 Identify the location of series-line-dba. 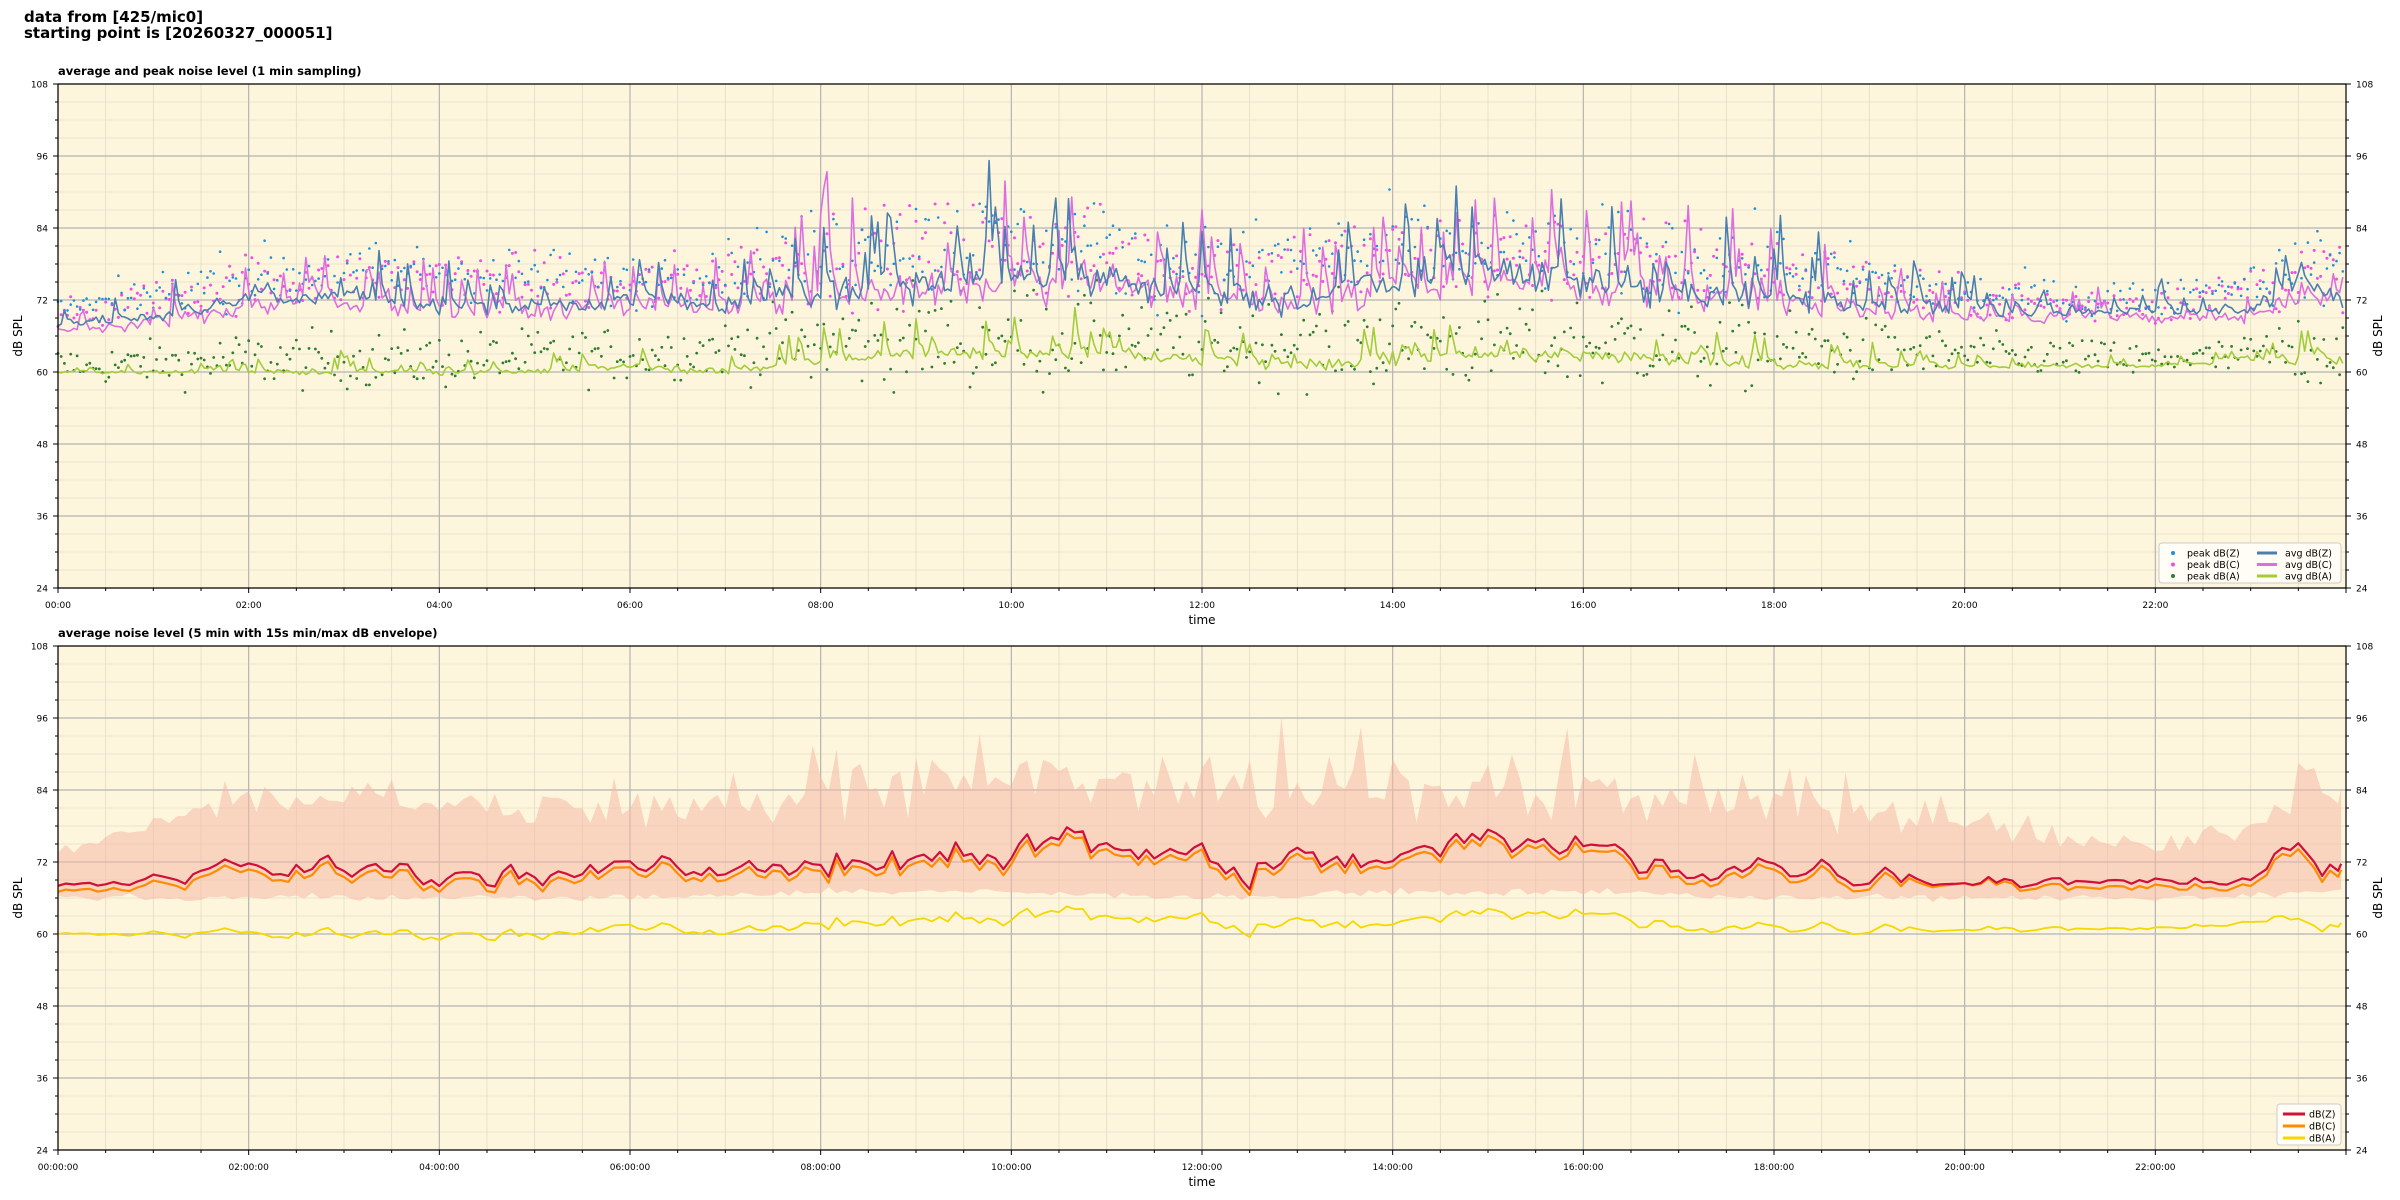
(1199, 923).